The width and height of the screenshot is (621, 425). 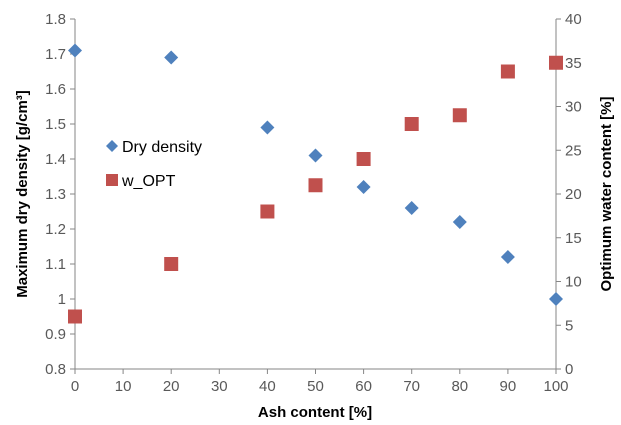 I want to click on y-right-tick-label: 40, so click(x=573, y=19).